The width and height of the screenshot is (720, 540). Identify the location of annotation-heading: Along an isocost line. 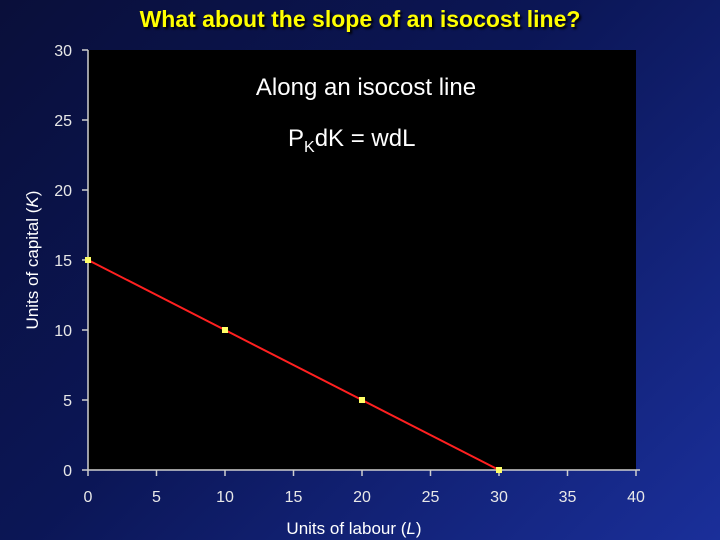
(366, 87).